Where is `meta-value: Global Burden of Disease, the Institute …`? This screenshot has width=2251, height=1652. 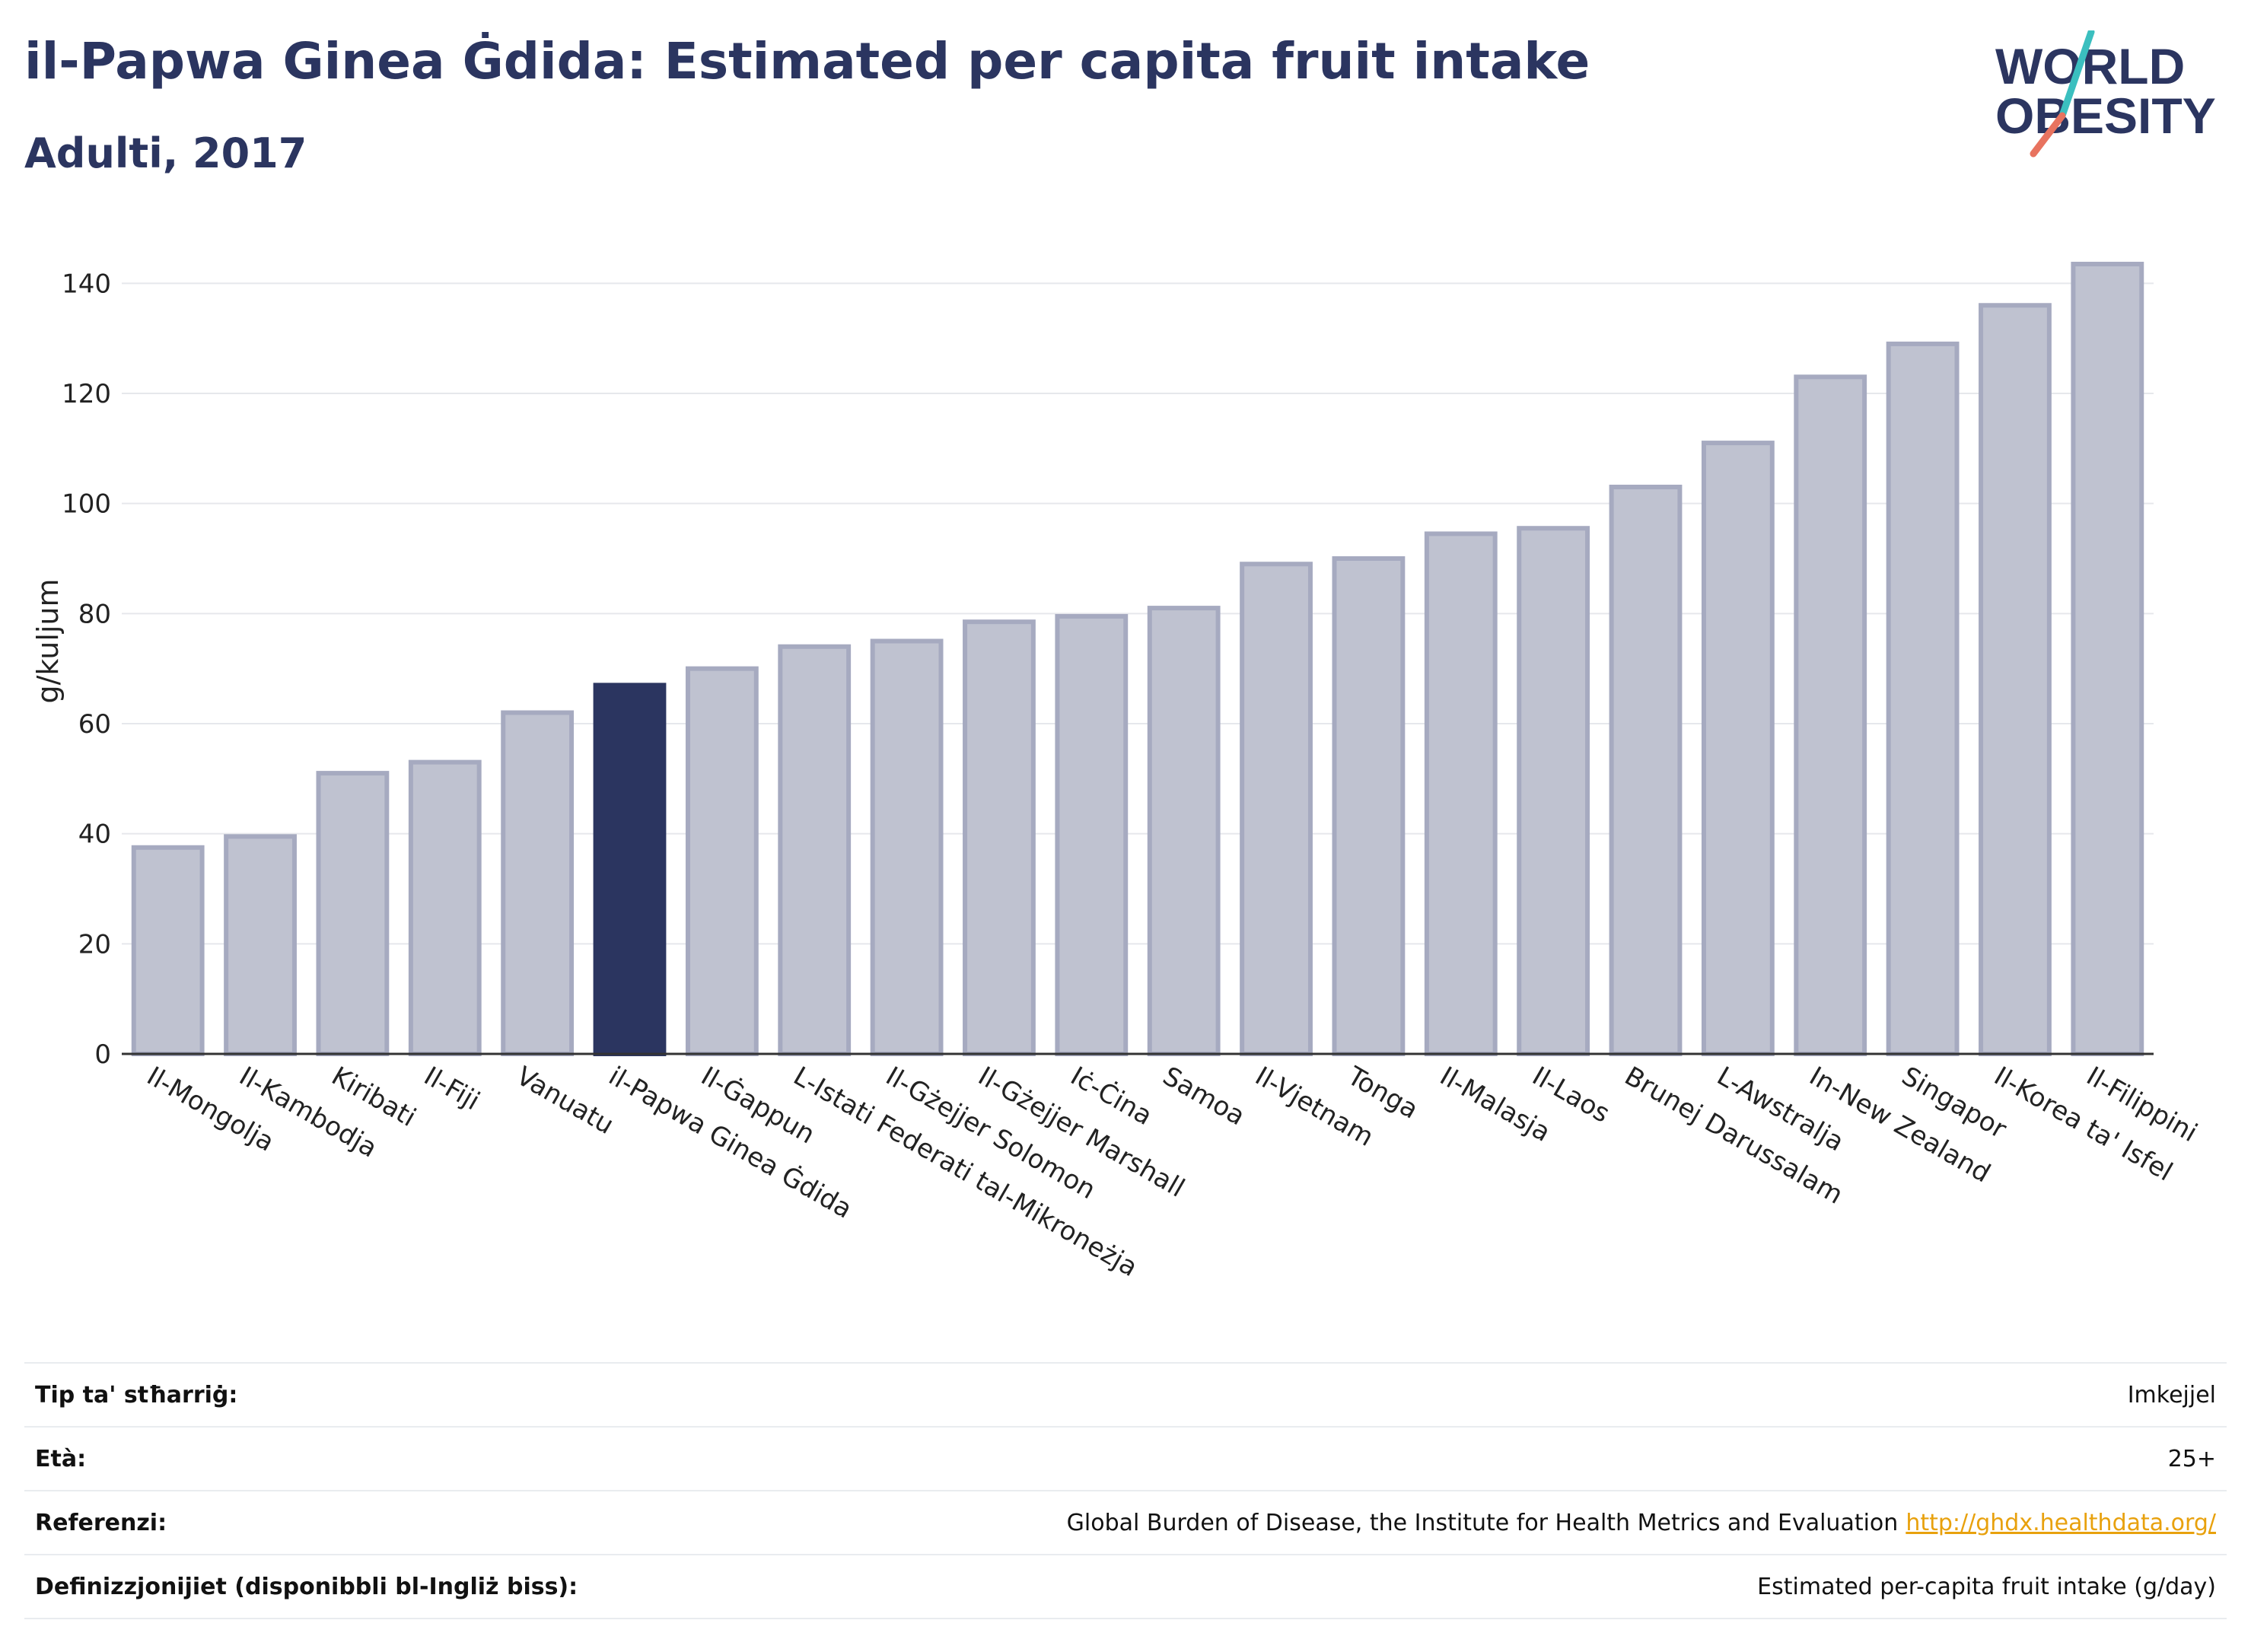 meta-value: Global Burden of Disease, the Institute … is located at coordinates (1482, 1522).